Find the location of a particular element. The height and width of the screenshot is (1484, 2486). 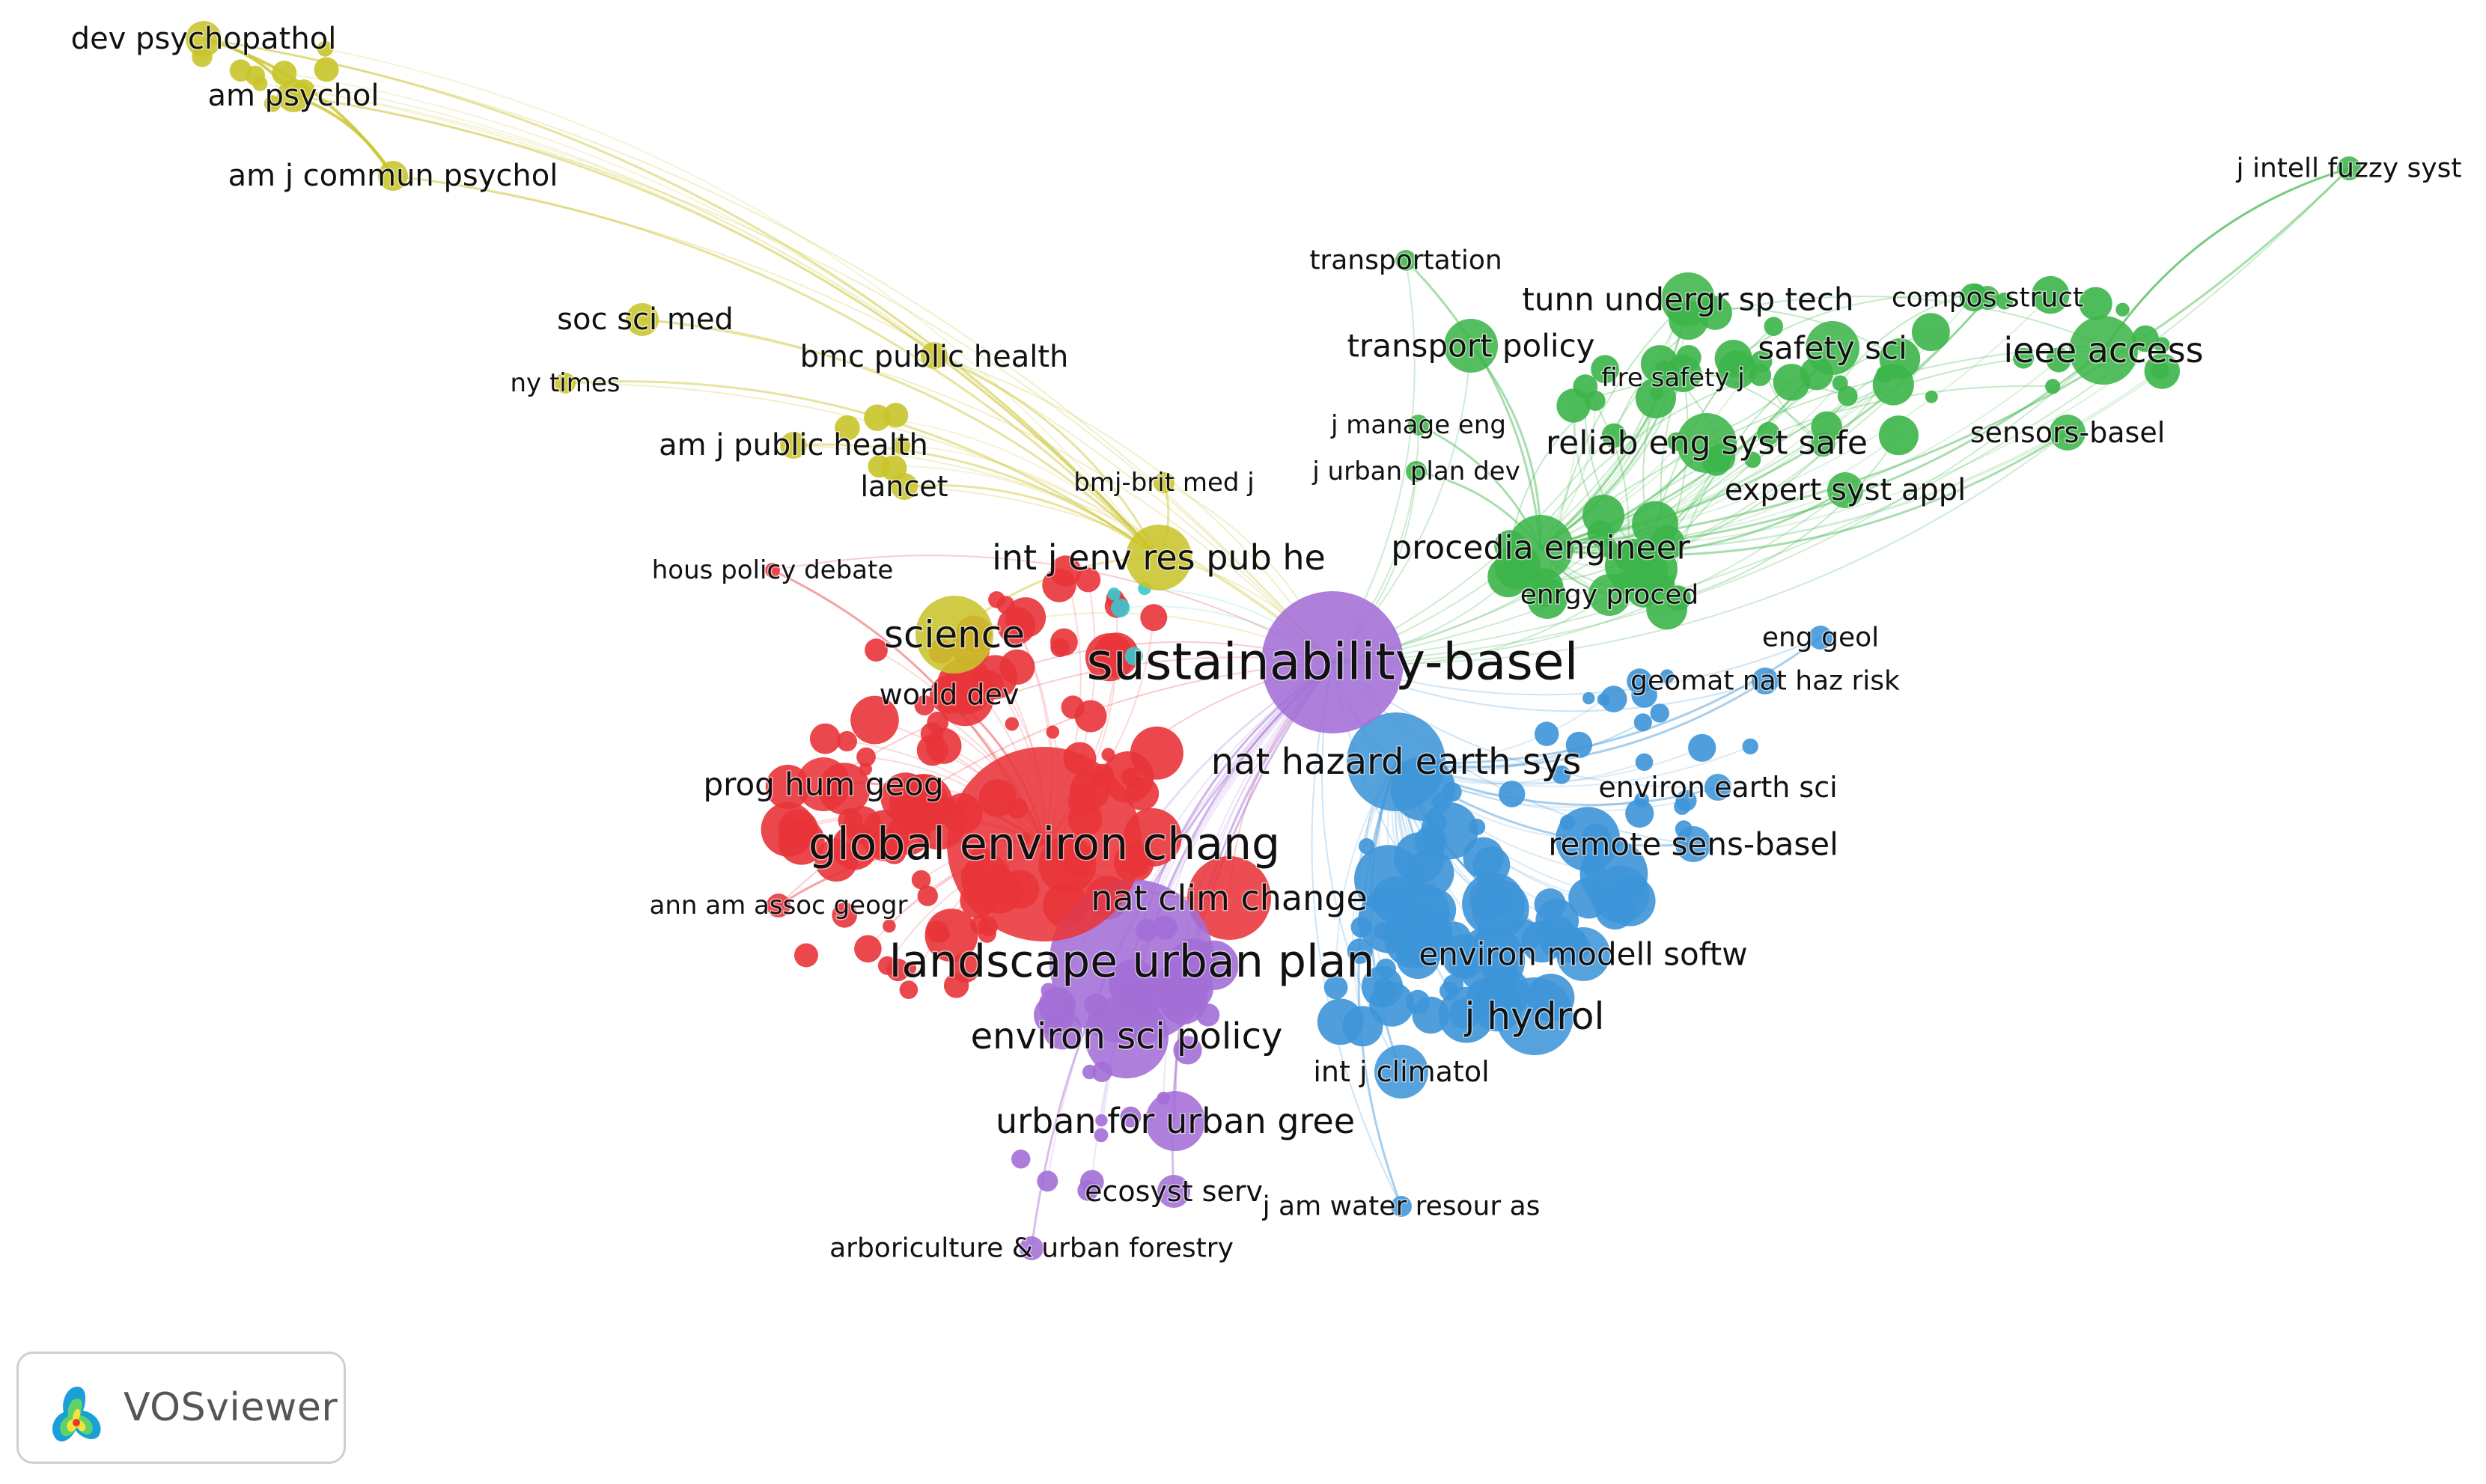

node-urban-for-urban-gree is located at coordinates (1175, 1121).